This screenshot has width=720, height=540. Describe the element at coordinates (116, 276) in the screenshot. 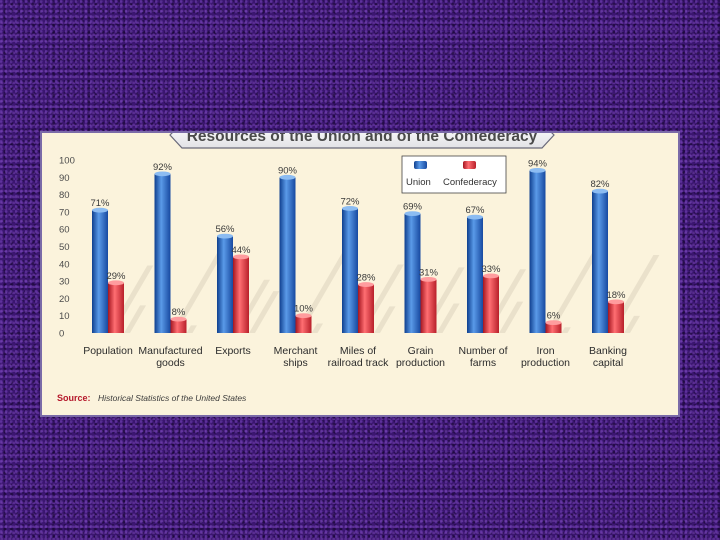

I see `value-label-confederacy: 29%` at that location.